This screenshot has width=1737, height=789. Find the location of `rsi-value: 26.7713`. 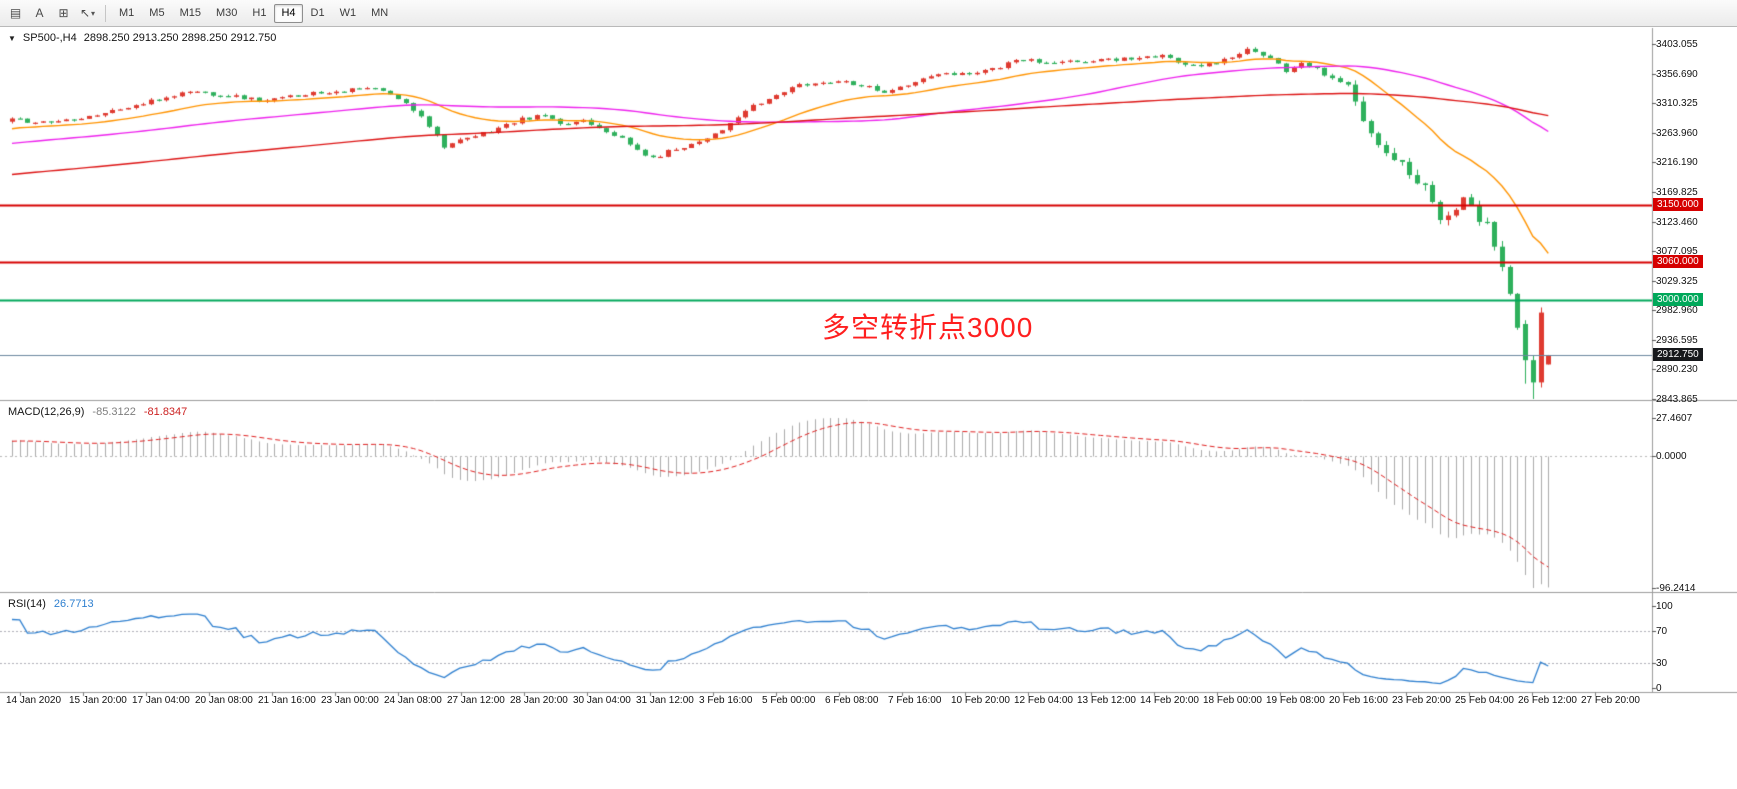

rsi-value: 26.7713 is located at coordinates (73, 604).